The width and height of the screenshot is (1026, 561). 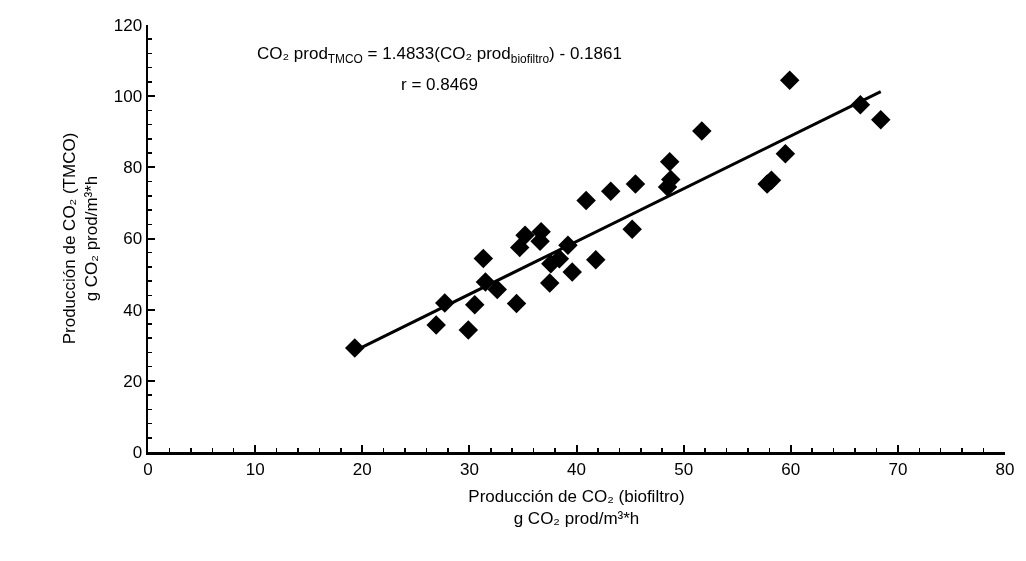 What do you see at coordinates (362, 469) in the screenshot?
I see `x-tick-label: 20` at bounding box center [362, 469].